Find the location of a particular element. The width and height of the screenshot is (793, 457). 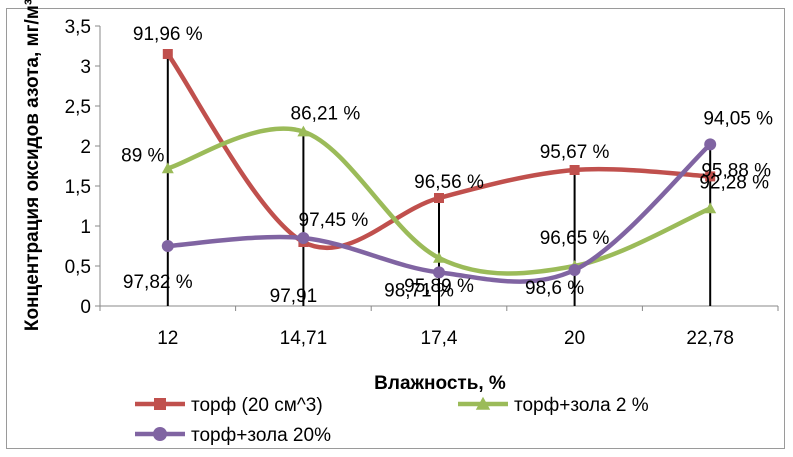

y-tick-label: 2 is located at coordinates (85, 147).